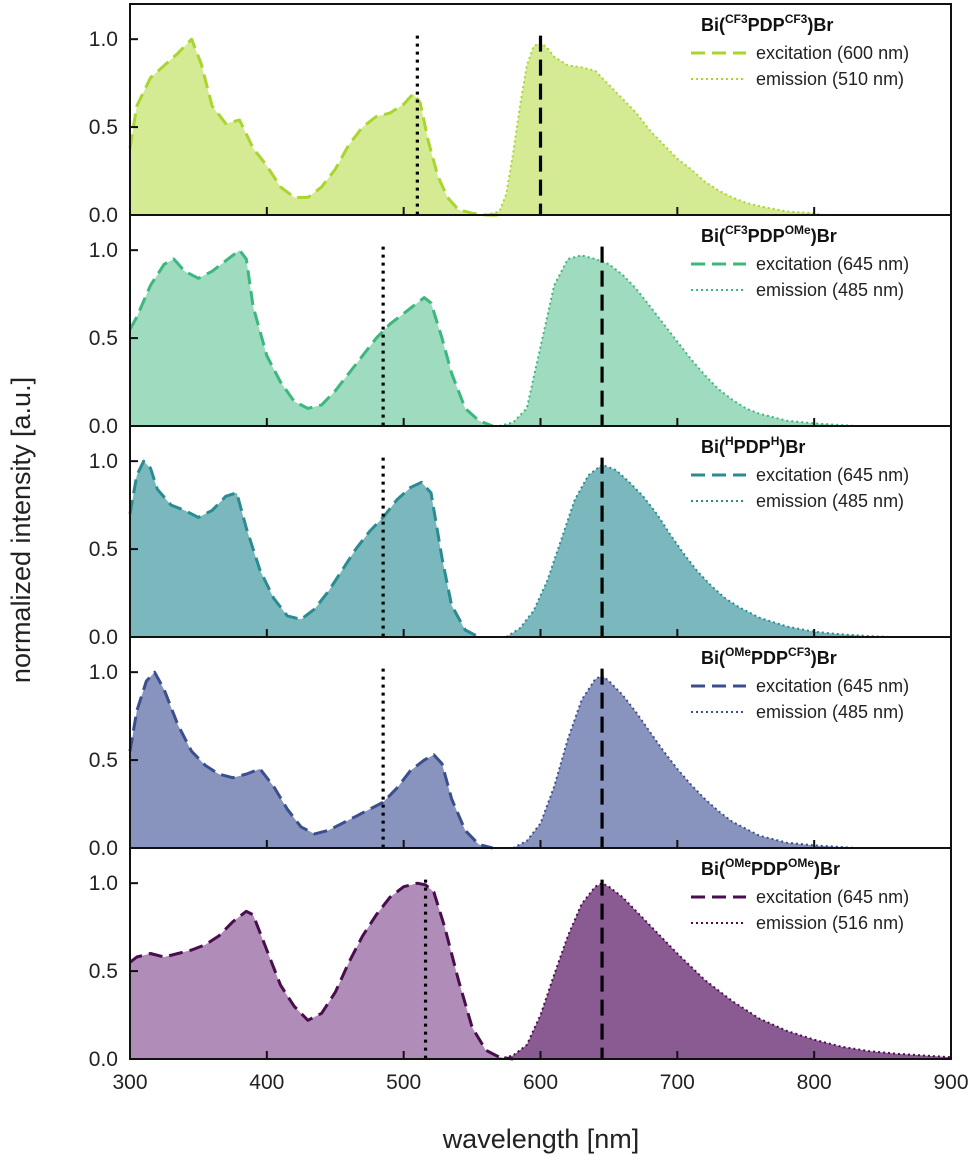 This screenshot has width=977, height=1157. What do you see at coordinates (767, 23) in the screenshot?
I see `legend-title: Bi(CF3PDPCF3)Br` at bounding box center [767, 23].